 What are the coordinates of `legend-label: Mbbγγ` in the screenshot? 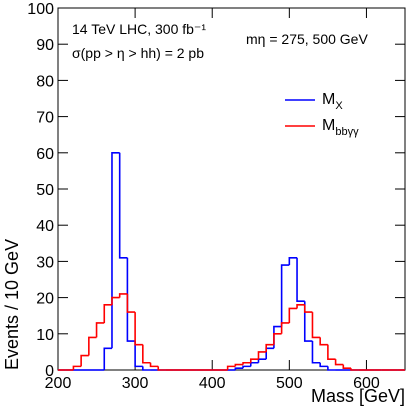 It's located at (340, 127).